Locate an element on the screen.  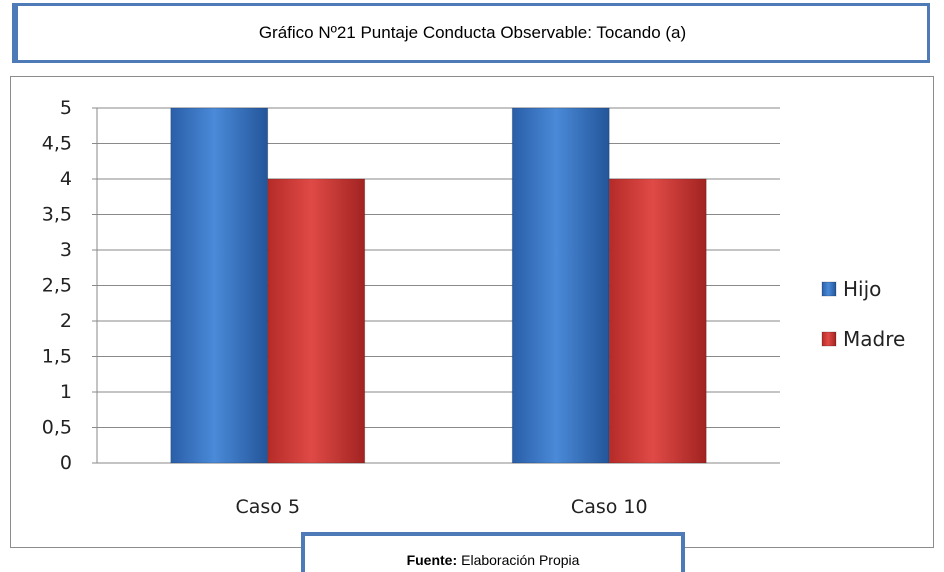
source-label: Fuente: is located at coordinates (432, 560).